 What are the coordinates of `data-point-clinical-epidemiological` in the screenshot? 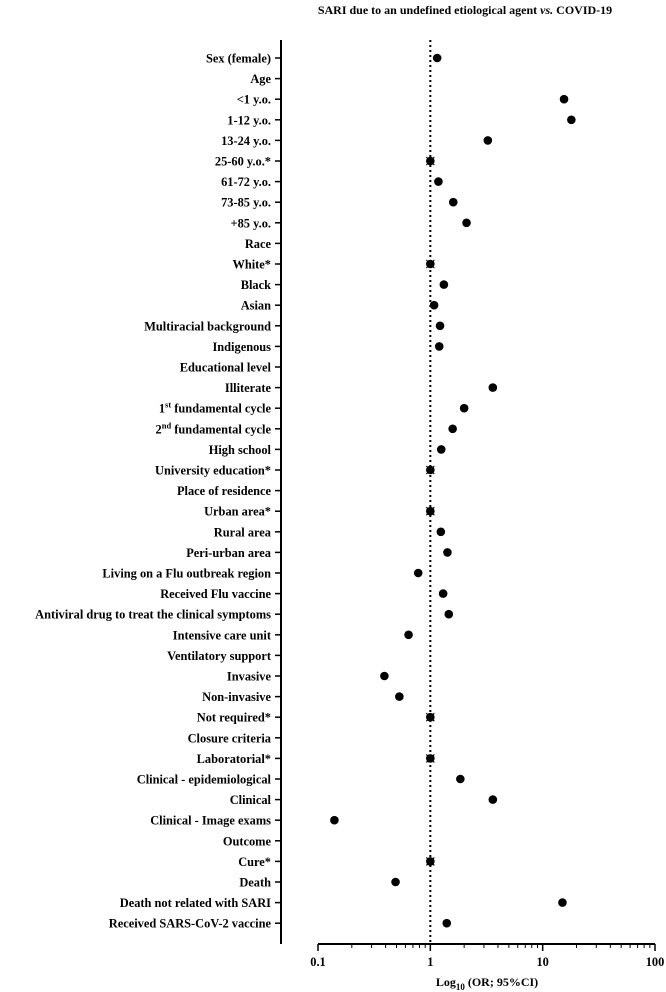 It's located at (460, 779).